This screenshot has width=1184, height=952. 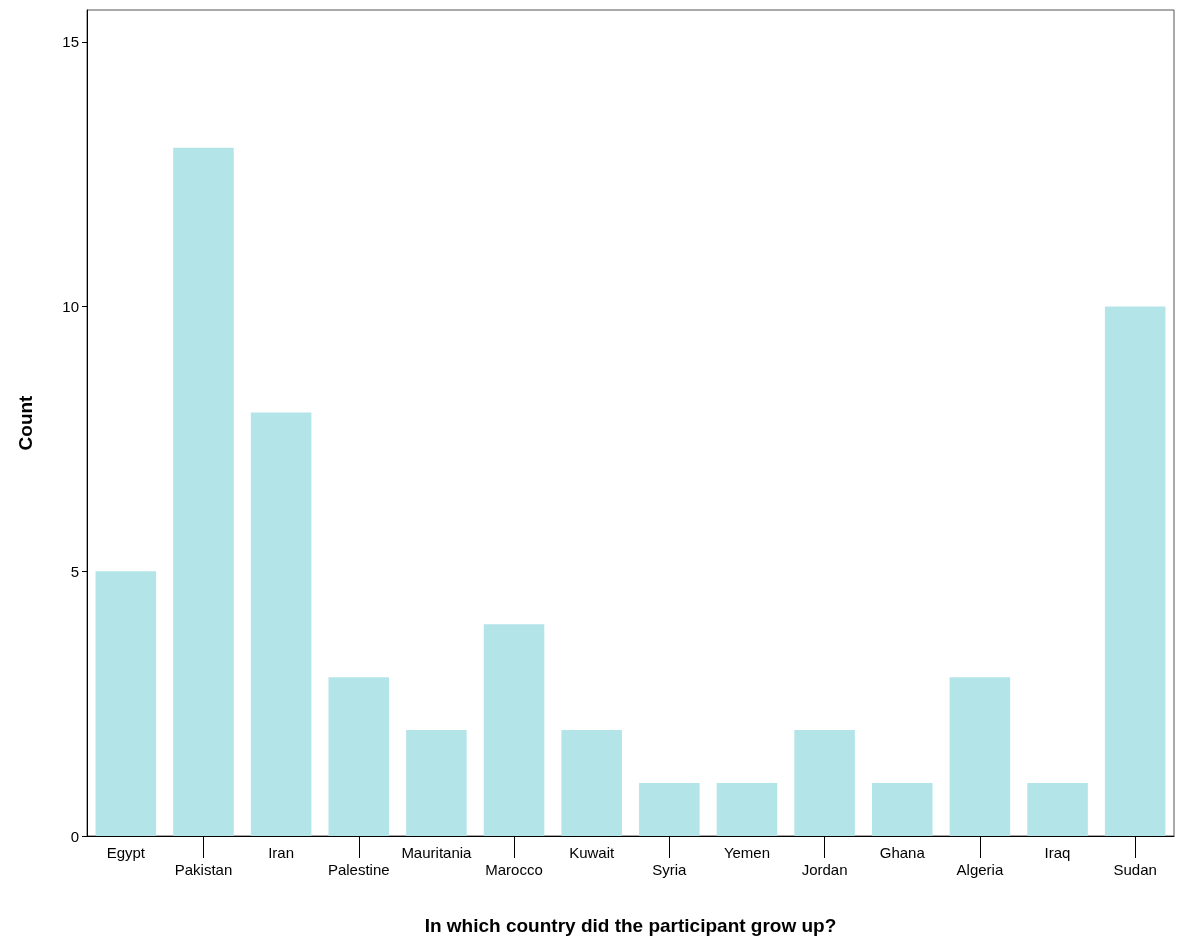 I want to click on x-tick-label: Mauritania, so click(x=437, y=852).